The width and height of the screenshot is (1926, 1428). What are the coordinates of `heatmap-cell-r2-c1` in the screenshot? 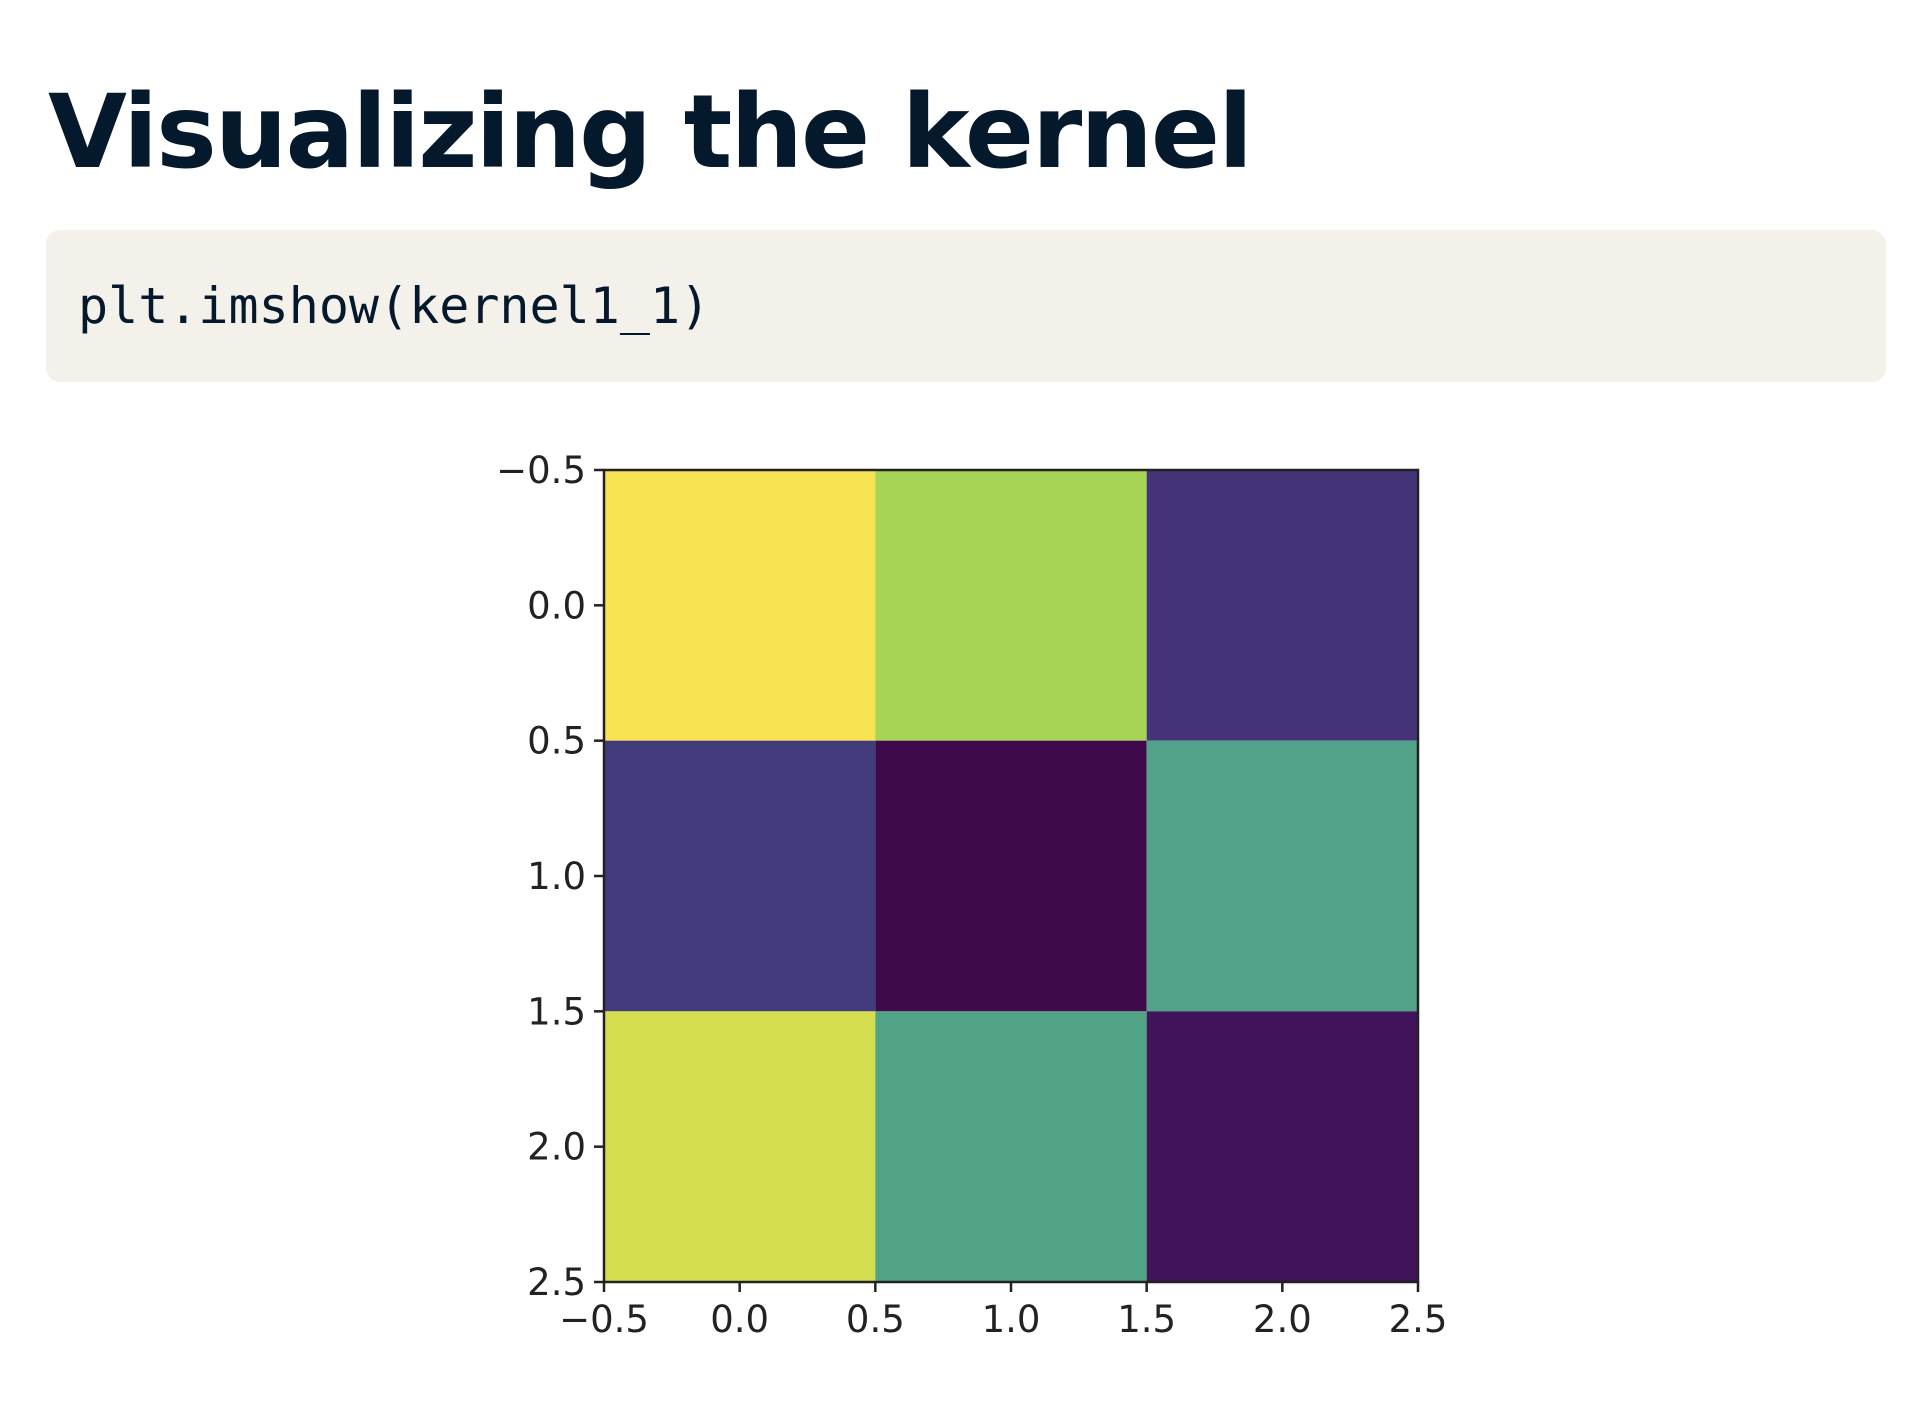 It's located at (1011, 1146).